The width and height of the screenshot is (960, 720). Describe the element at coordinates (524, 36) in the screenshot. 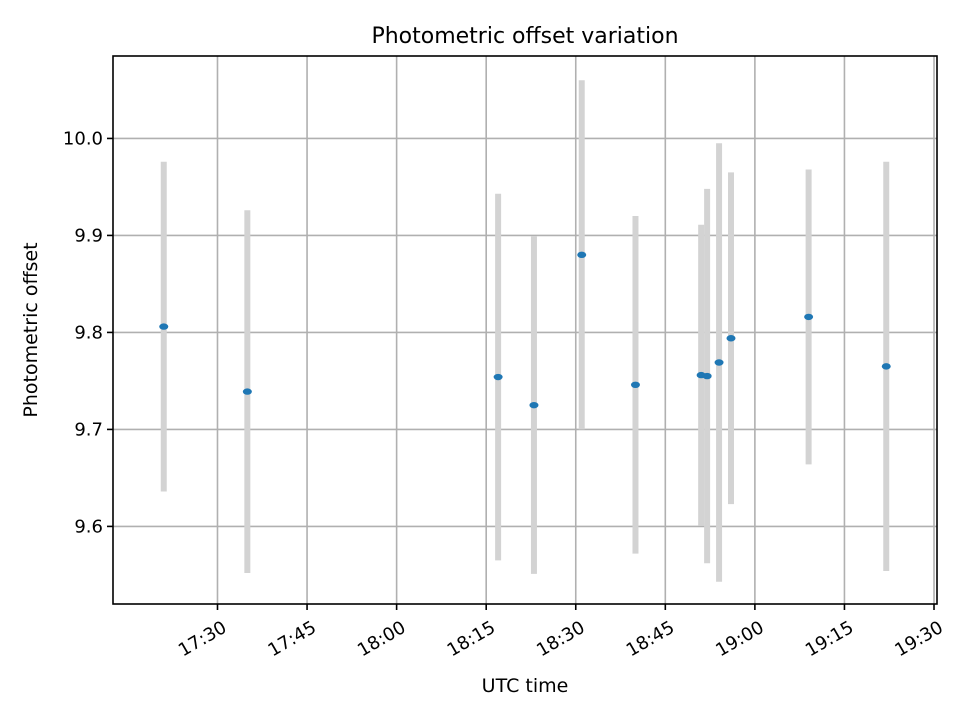

I see `chart-title: Photometric offset variation` at that location.